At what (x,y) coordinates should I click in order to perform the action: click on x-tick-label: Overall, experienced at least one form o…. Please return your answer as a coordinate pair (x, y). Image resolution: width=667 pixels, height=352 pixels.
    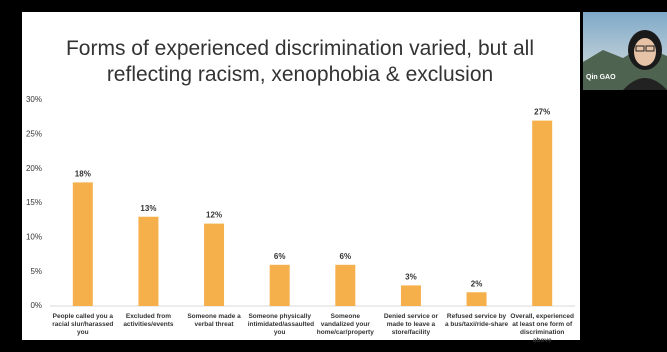
    Looking at the image, I should click on (542, 328).